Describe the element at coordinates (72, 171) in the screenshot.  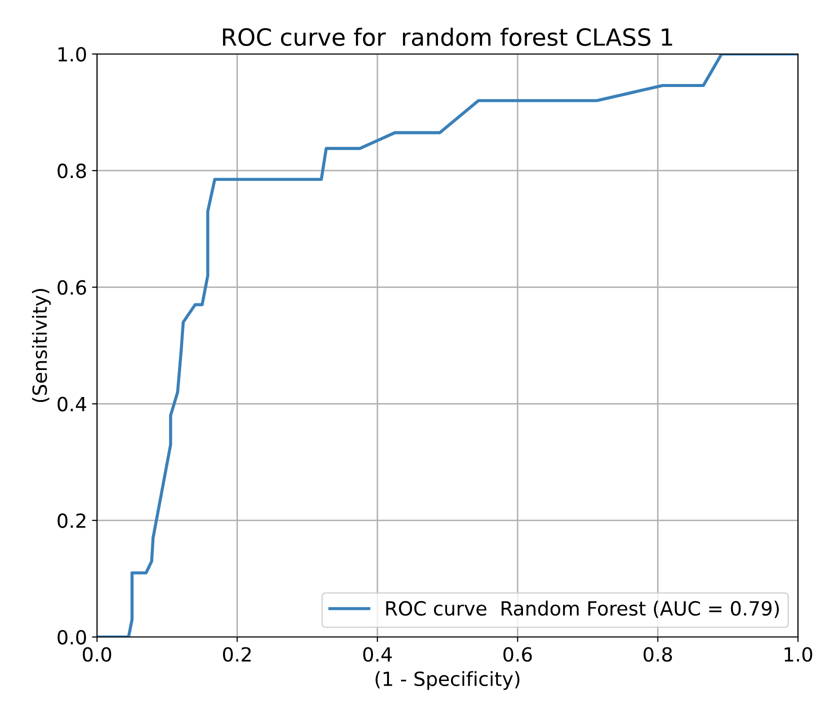
I see `y-tick-label: 0.8` at that location.